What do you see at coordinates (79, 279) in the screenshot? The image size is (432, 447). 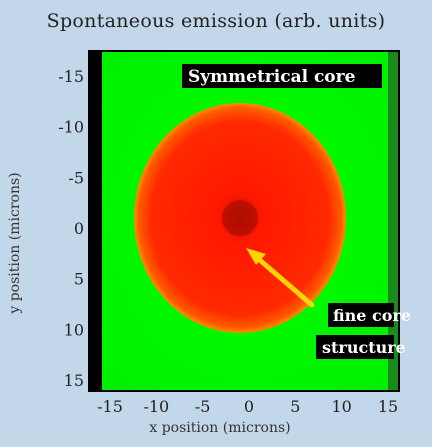 I see `y-tick-label: 5` at bounding box center [79, 279].